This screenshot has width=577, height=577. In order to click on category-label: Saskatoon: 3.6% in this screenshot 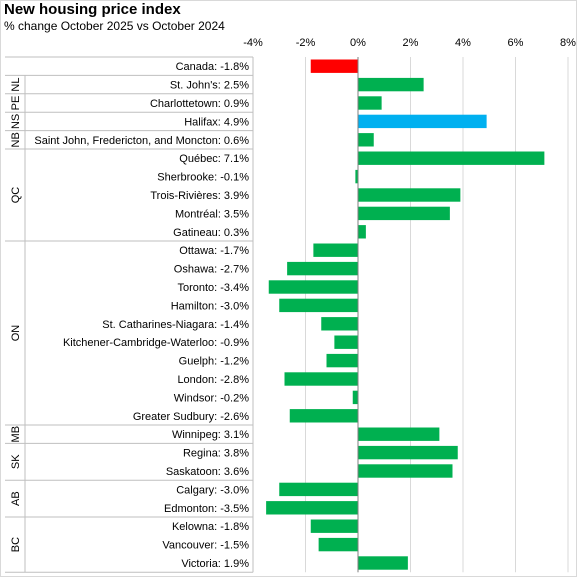, I will do `click(207, 472)`.